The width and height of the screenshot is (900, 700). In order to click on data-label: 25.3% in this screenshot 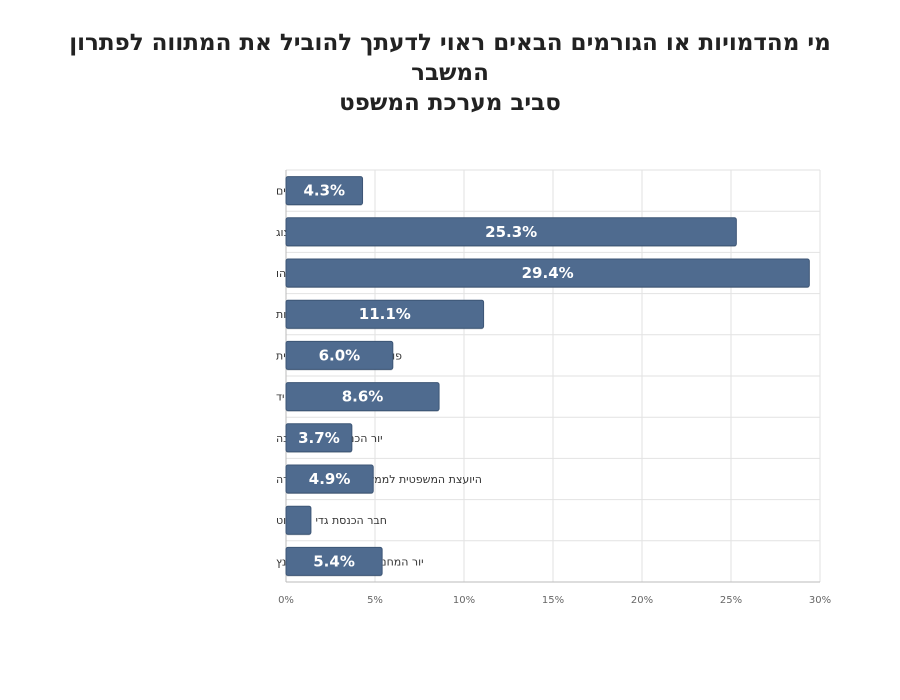, I will do `click(511, 232)`.